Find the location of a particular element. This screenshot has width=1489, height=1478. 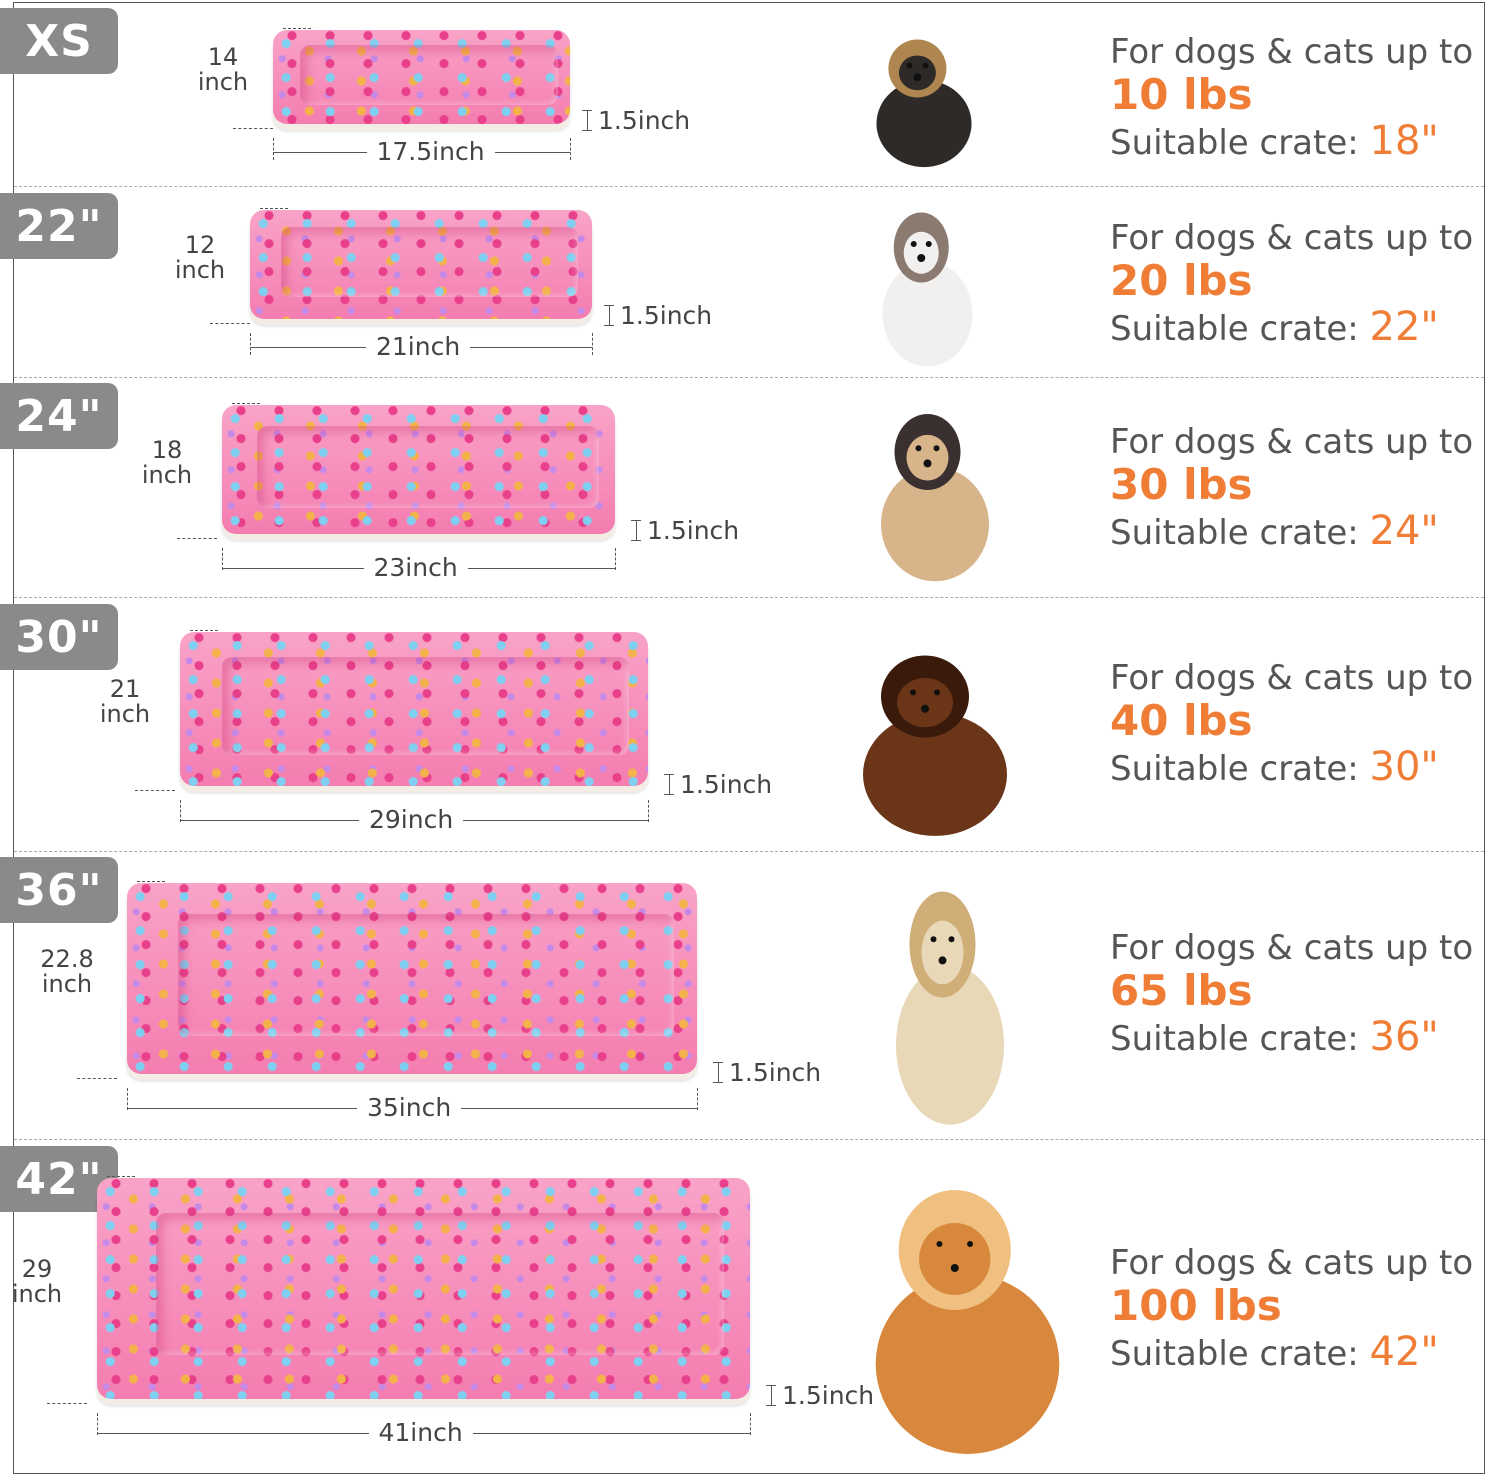

crate-line: Suitable crate: 36" is located at coordinates (1291, 1038).